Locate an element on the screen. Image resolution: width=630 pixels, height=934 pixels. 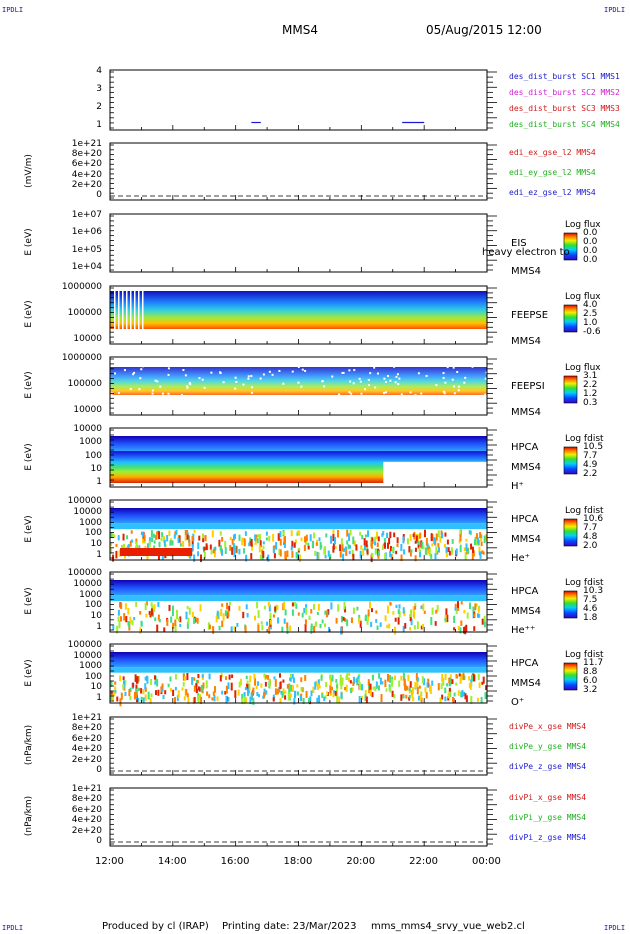
colorbar-tick-label: 2.2 is located at coordinates (590, 474).